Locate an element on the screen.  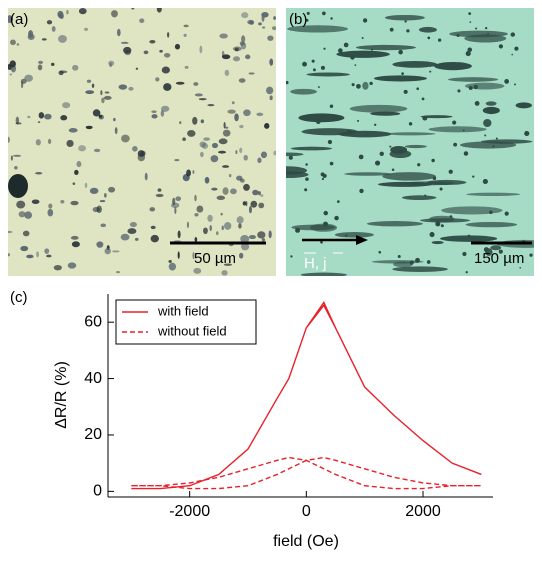
legend-label: without field is located at coordinates (192, 330).